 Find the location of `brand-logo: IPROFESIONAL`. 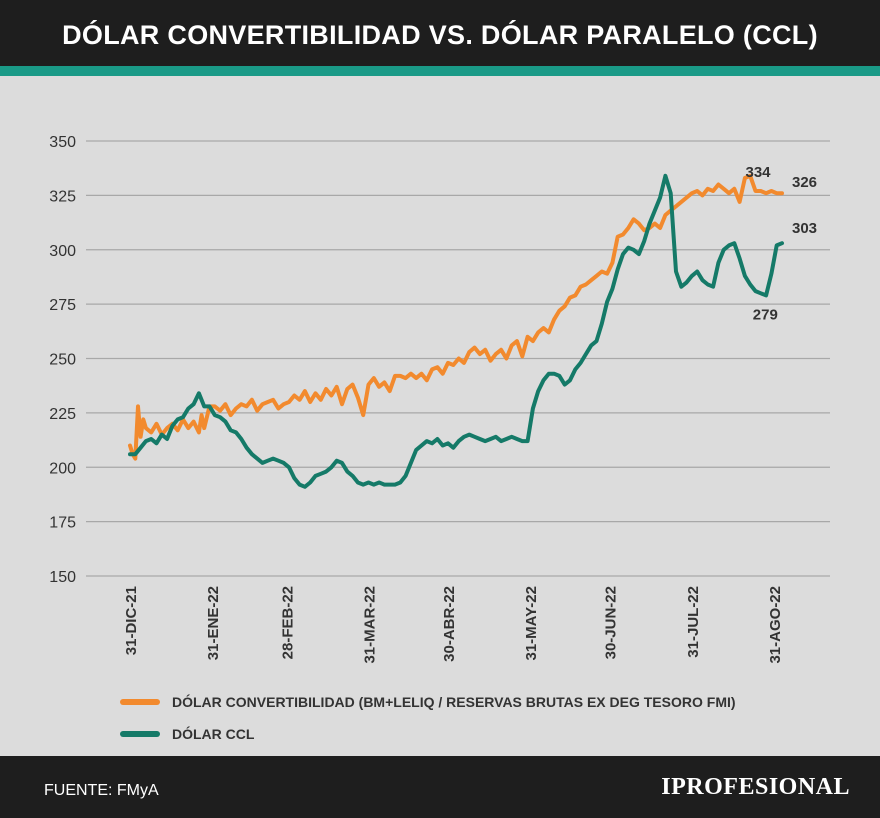

brand-logo: IPROFESIONAL is located at coordinates (755, 787).